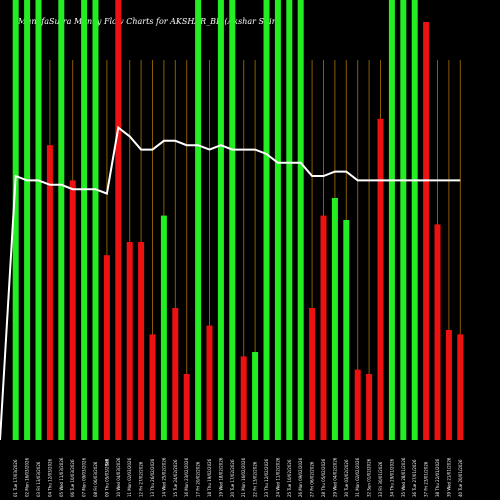  What do you see at coordinates (391, 477) in the screenshot?
I see `x-tick-label: 34 Thu 29/01/2026` at bounding box center [391, 477].